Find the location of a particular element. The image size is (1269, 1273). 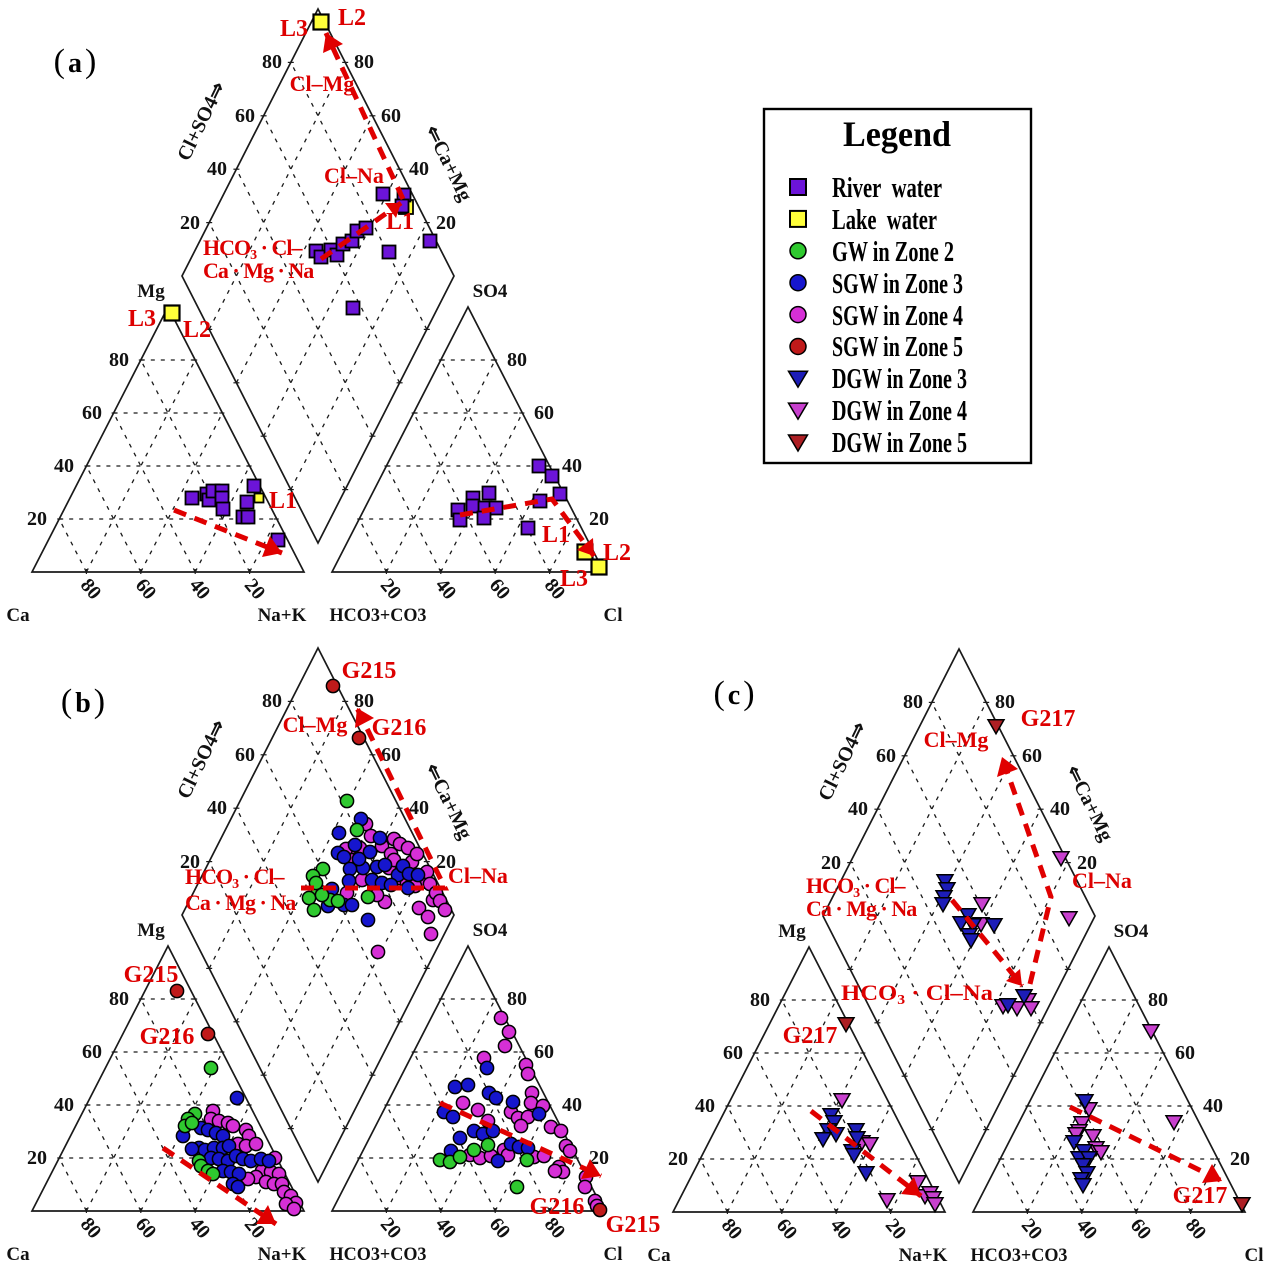

svg-text: DGW in Zone 5 is located at coordinates (899, 443).